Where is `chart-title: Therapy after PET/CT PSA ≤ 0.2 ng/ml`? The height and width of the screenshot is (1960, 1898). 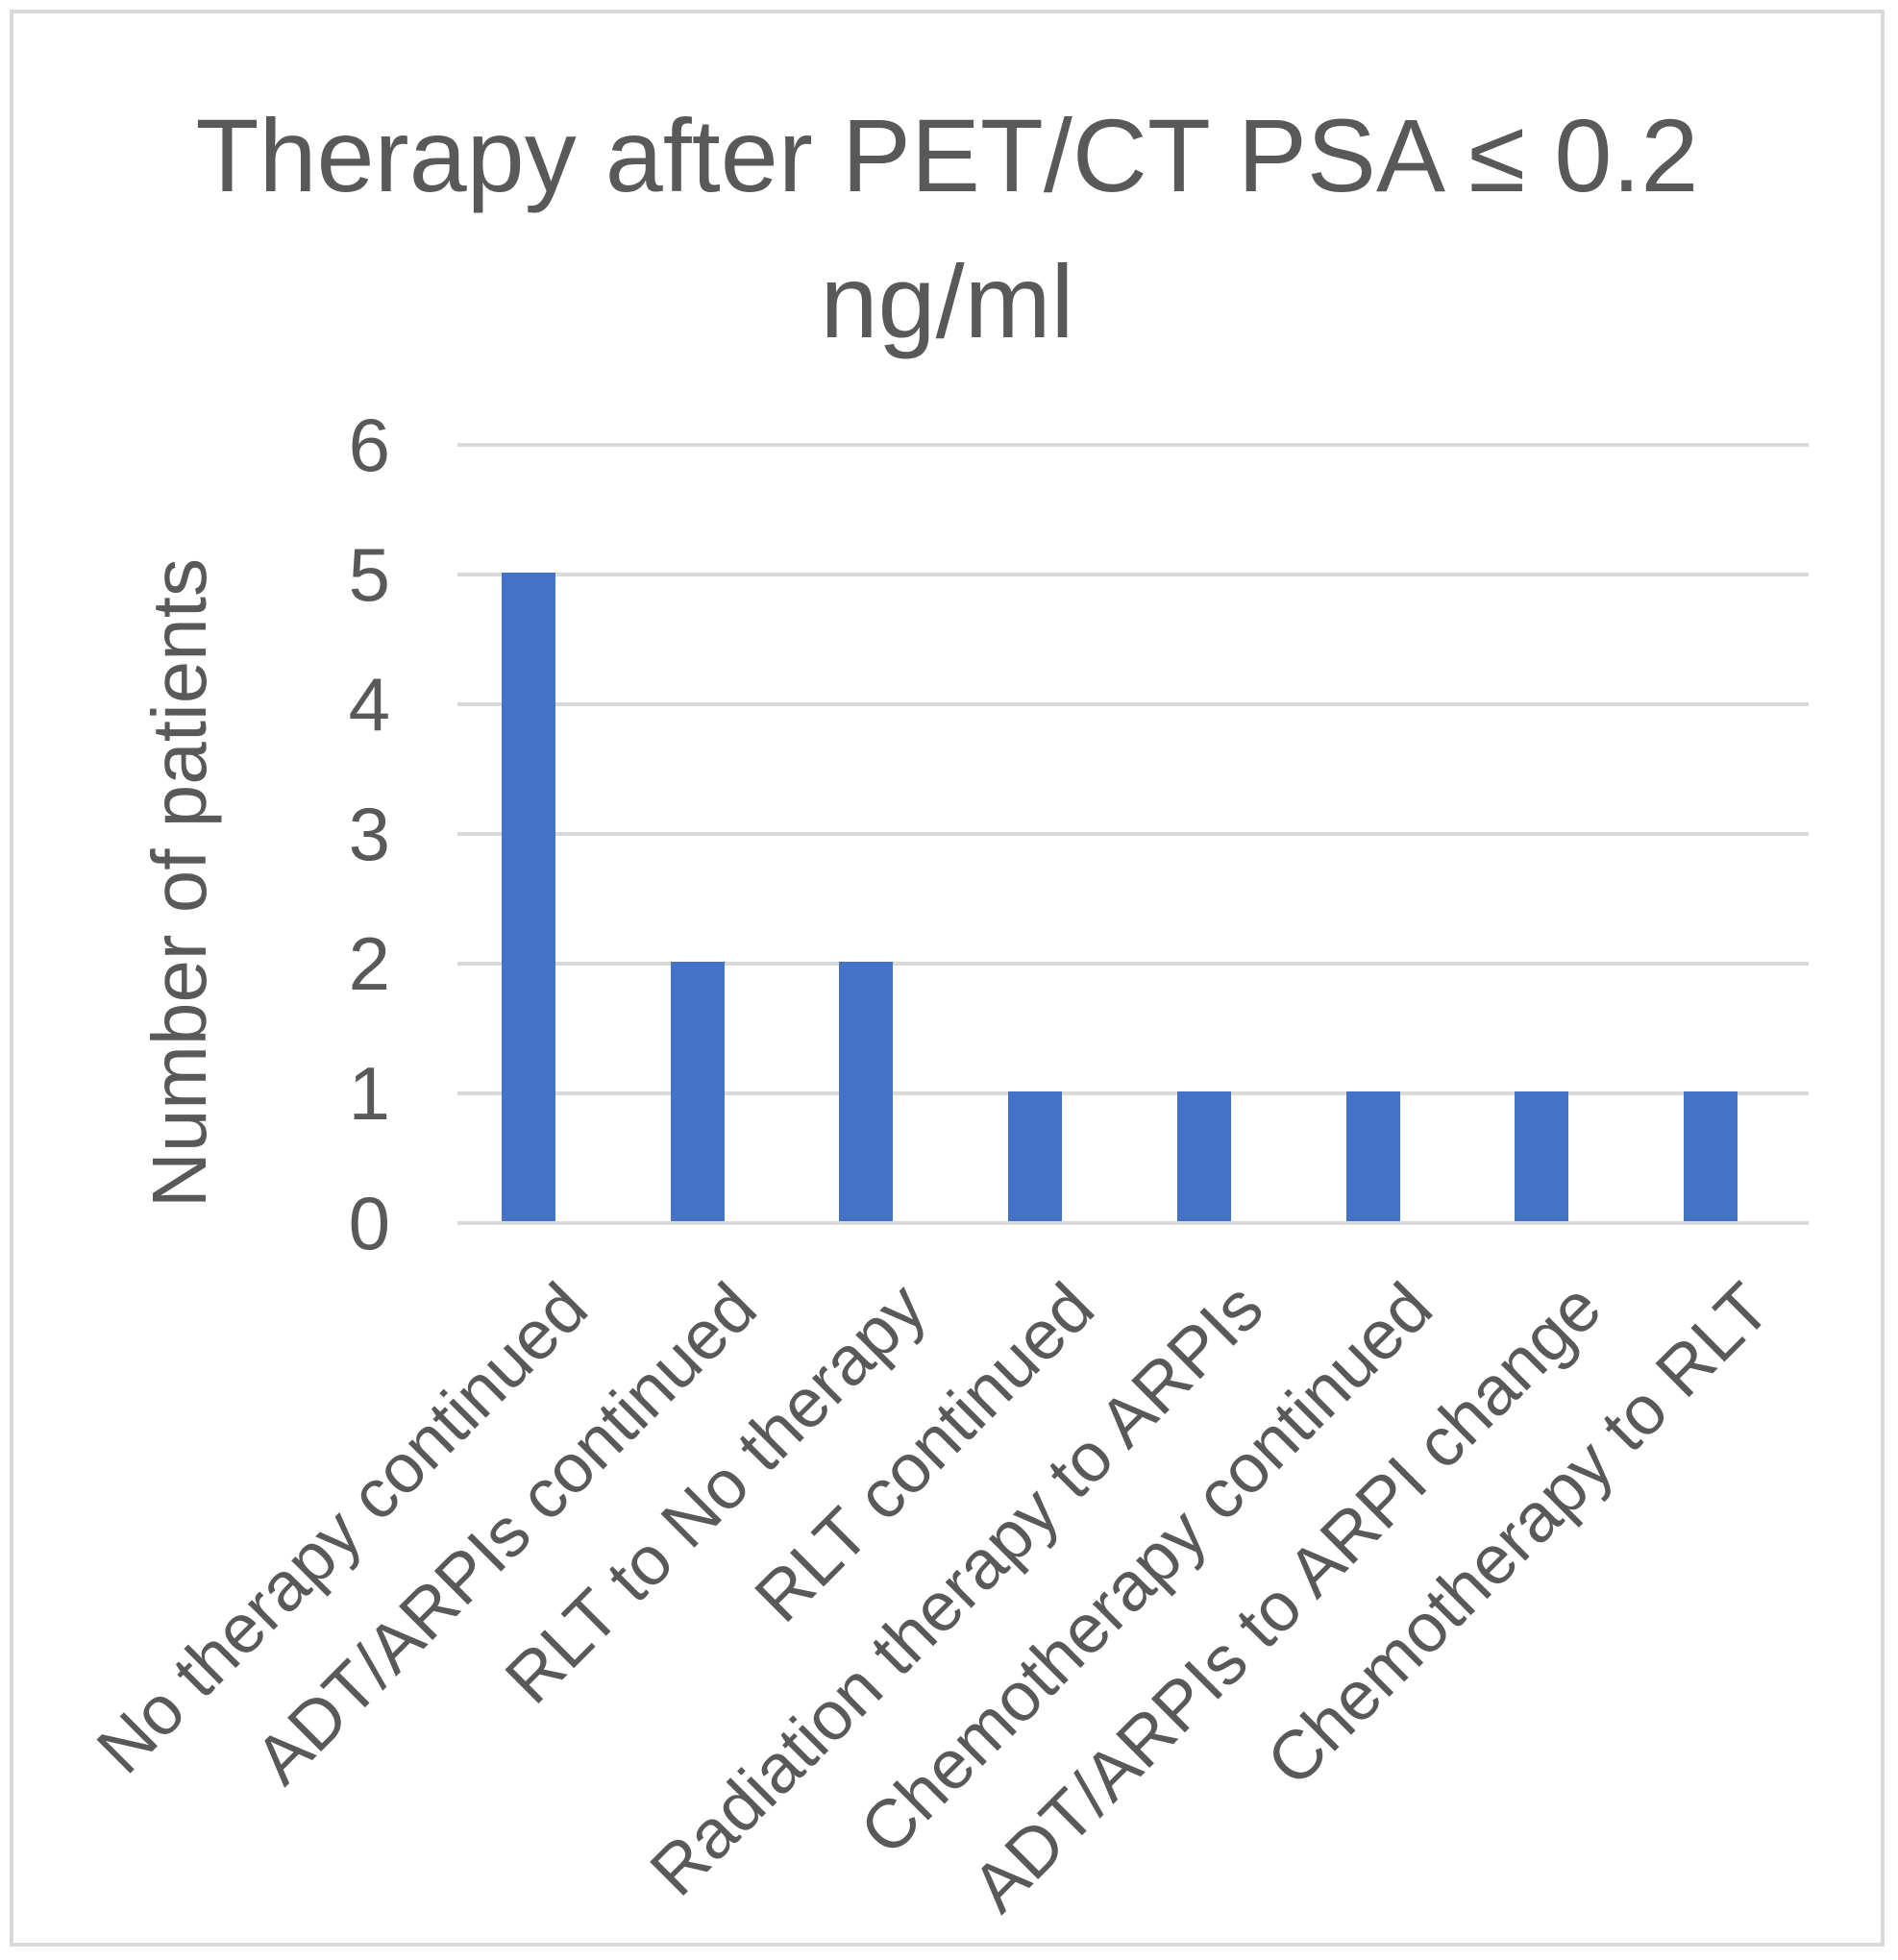 chart-title: Therapy after PET/CT PSA ≤ 0.2 ng/ml is located at coordinates (947, 229).